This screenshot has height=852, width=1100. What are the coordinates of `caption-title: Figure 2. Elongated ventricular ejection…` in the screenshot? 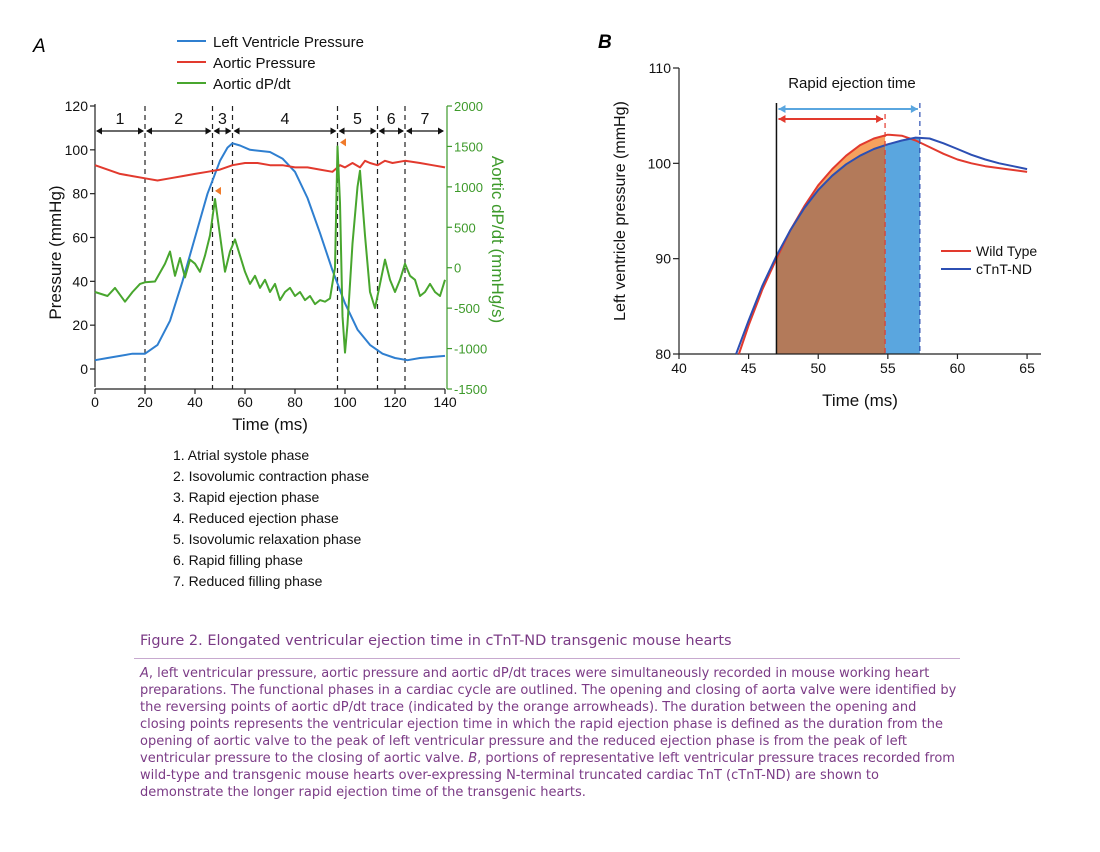 It's located at (436, 641).